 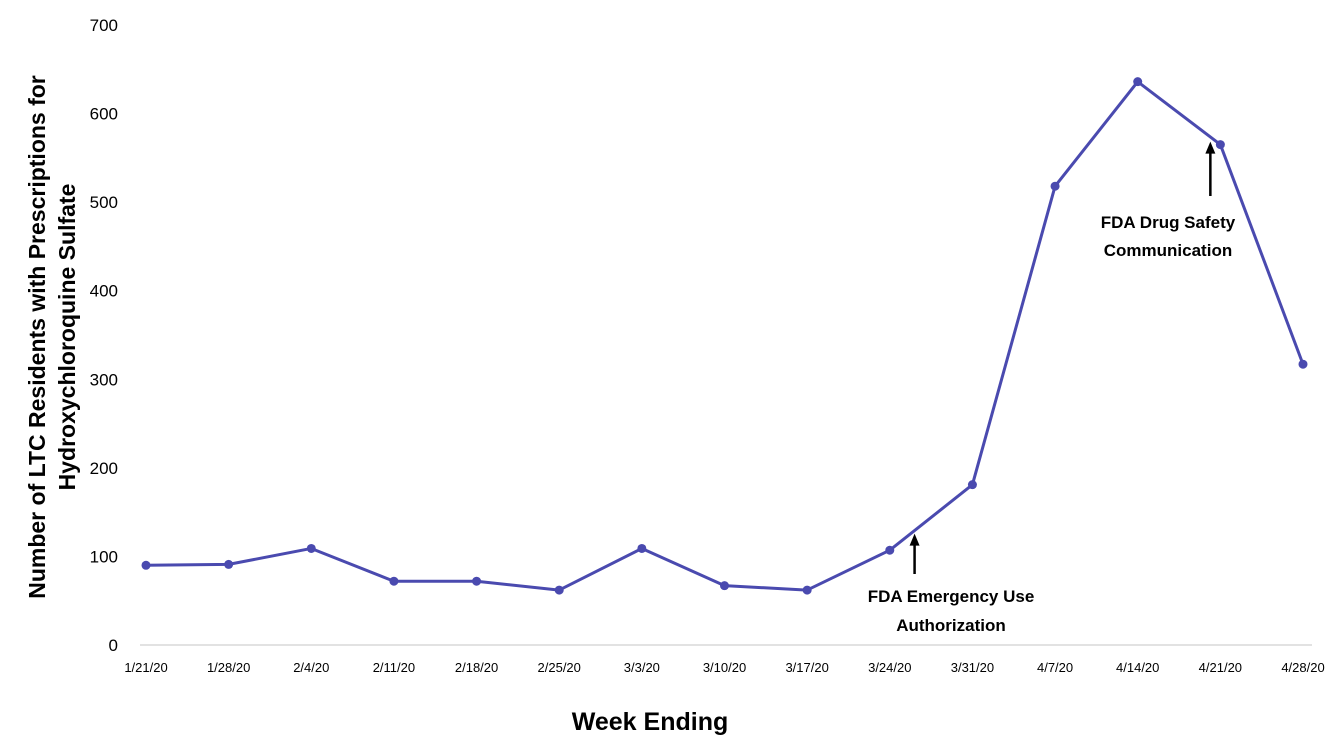 I want to click on y-axis-ticks: 0 100 200 300 400 500 600 700, so click(x=104, y=335).